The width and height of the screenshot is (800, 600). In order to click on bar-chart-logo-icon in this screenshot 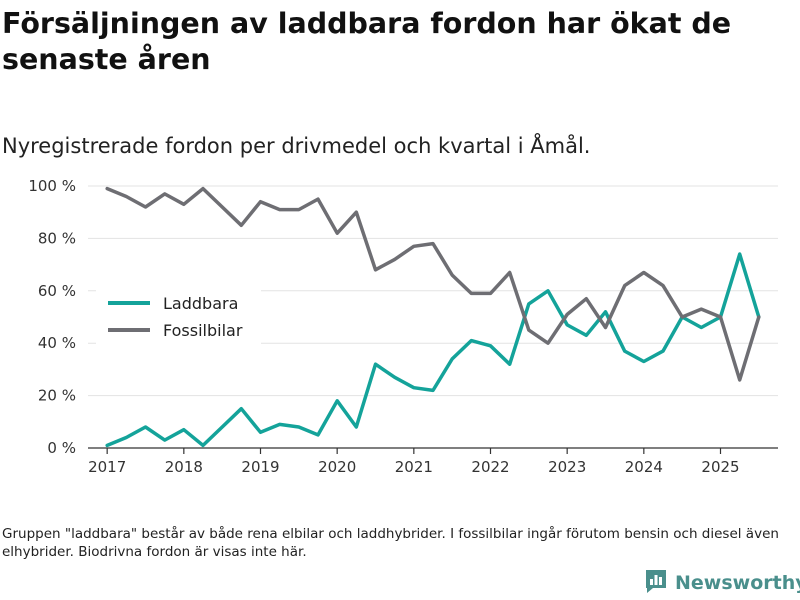, I will do `click(656, 583)`.